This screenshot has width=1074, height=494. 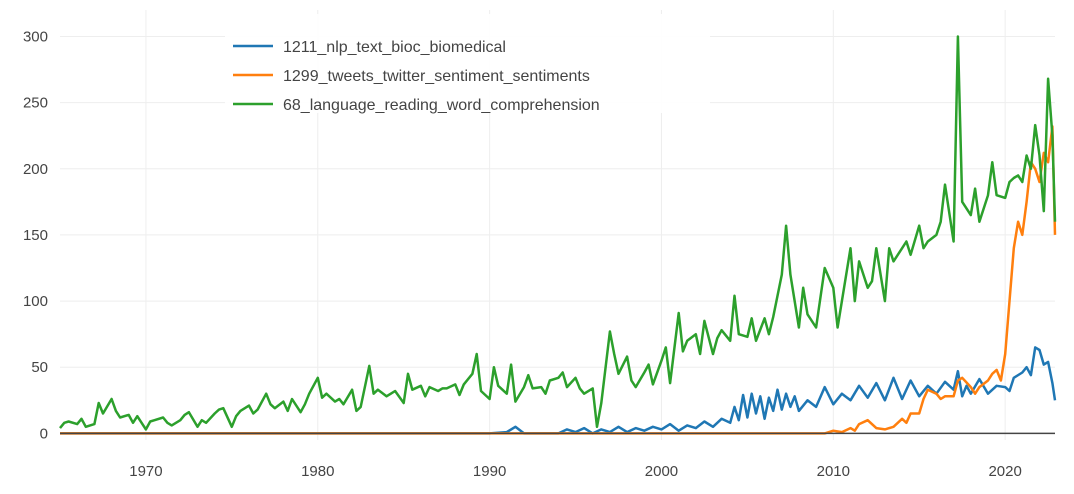 What do you see at coordinates (35, 169) in the screenshot?
I see `y-tick-label: 200` at bounding box center [35, 169].